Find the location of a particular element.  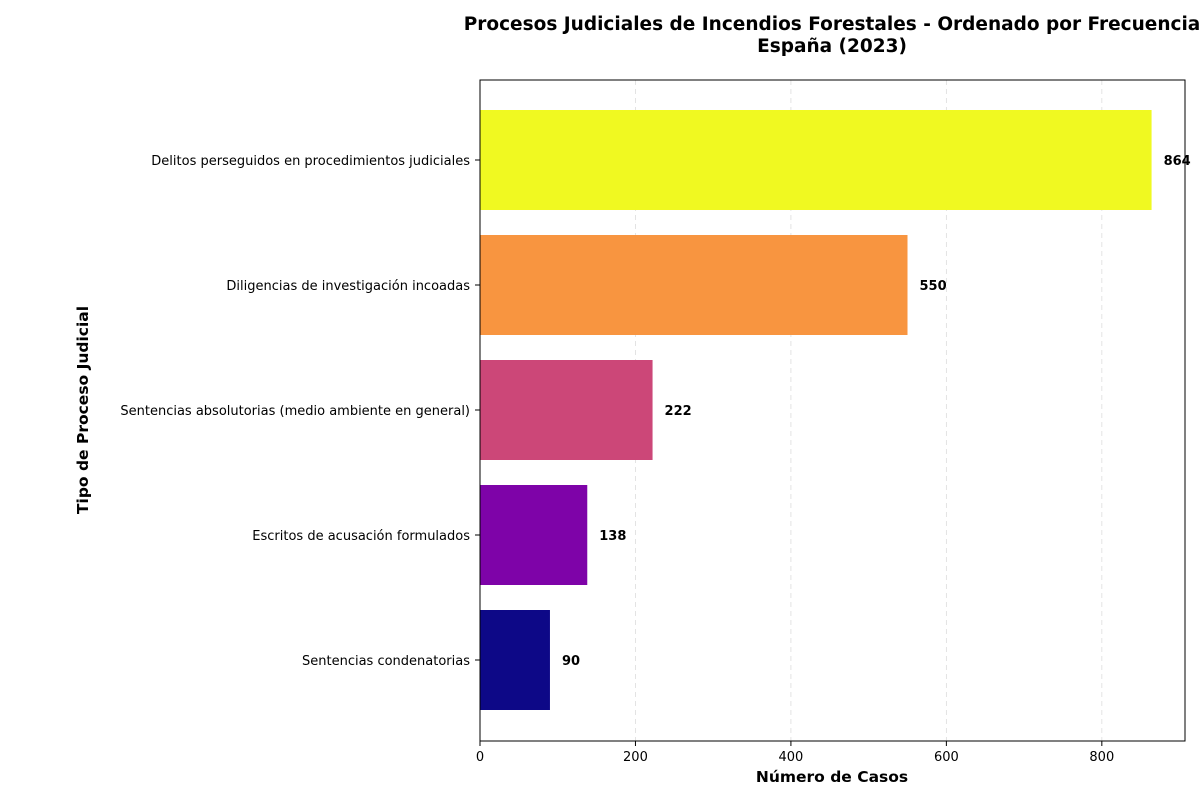

y-tick-label: Sentencias condenatorias is located at coordinates (386, 661).